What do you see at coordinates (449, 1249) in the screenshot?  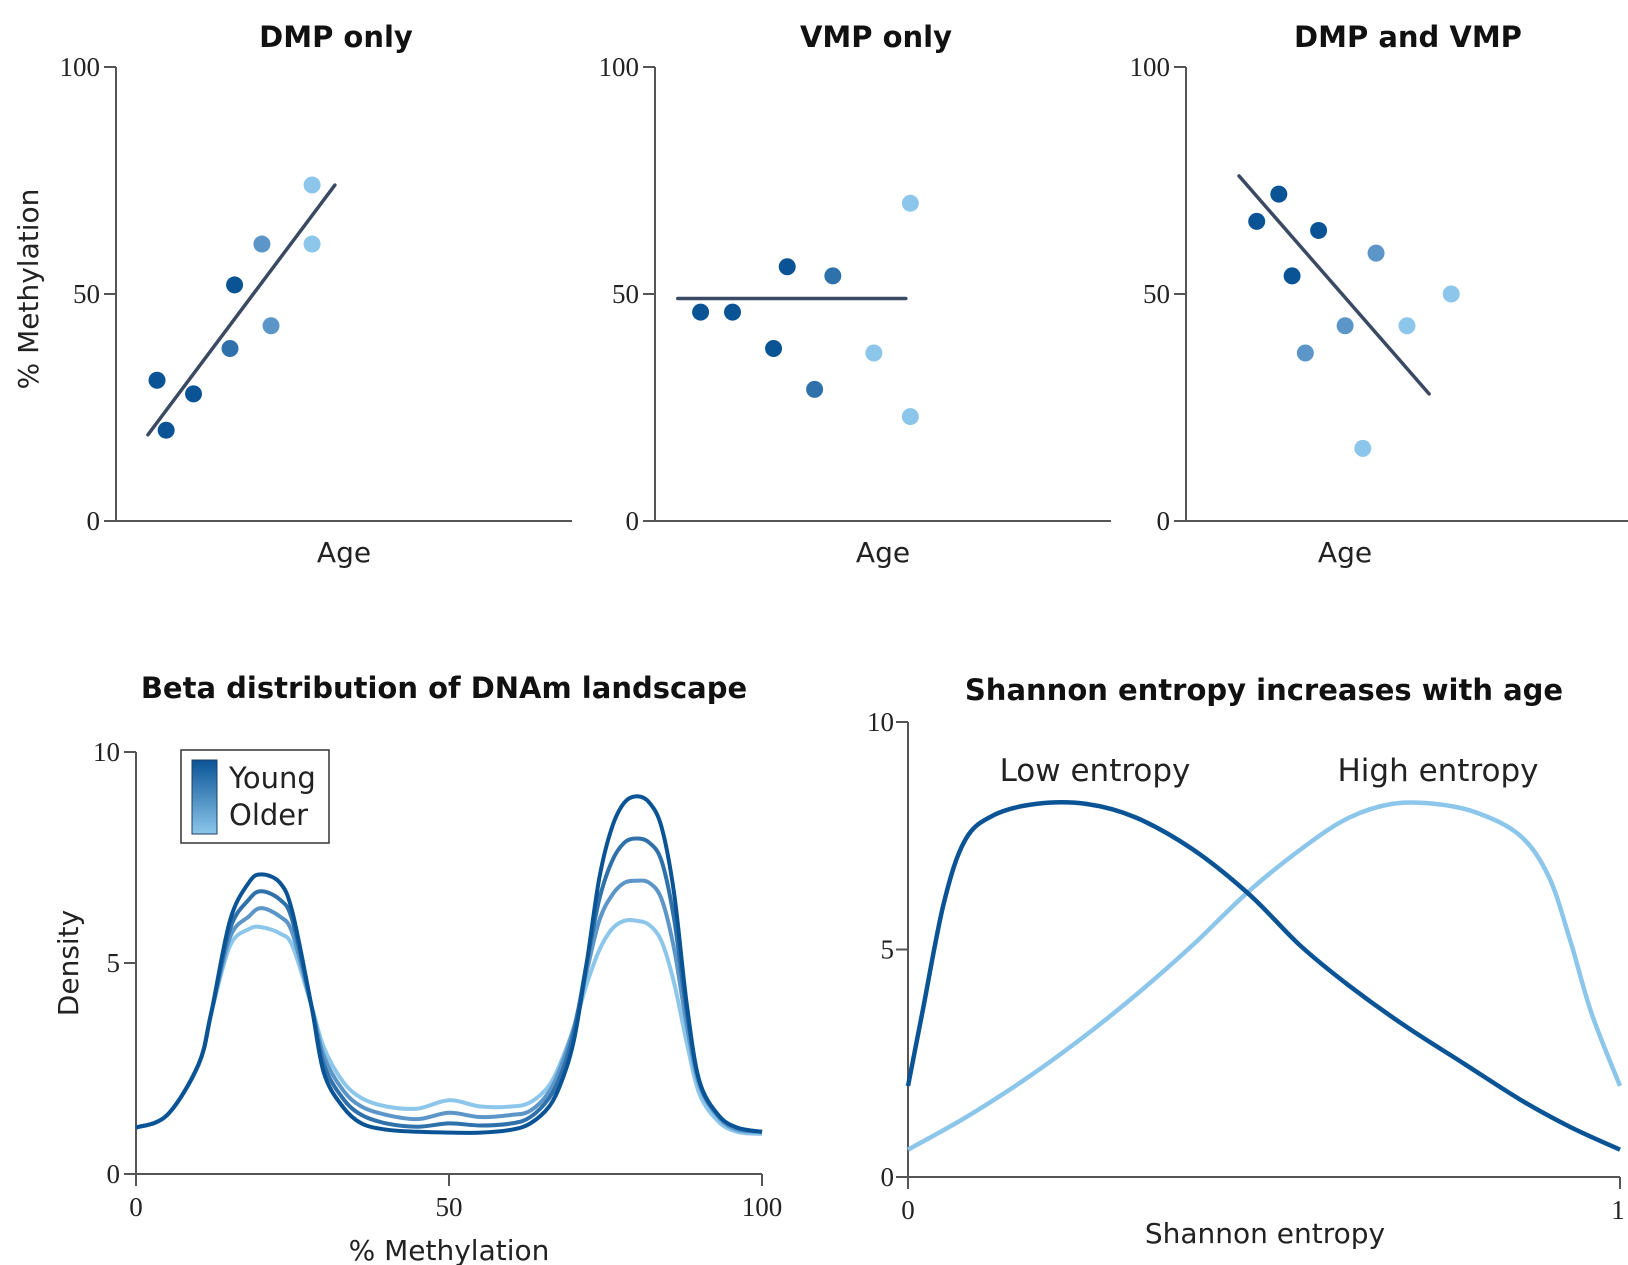 I see `x-axis-label: % Methylation` at bounding box center [449, 1249].